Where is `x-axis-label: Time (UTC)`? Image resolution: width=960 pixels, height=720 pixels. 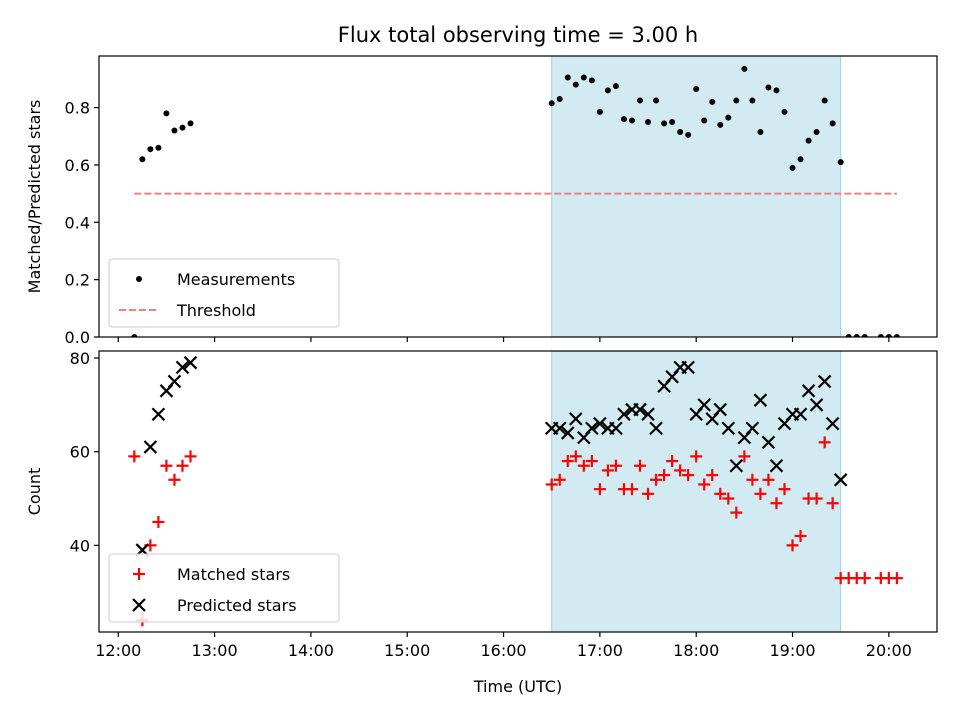
x-axis-label: Time (UTC) is located at coordinates (517, 686).